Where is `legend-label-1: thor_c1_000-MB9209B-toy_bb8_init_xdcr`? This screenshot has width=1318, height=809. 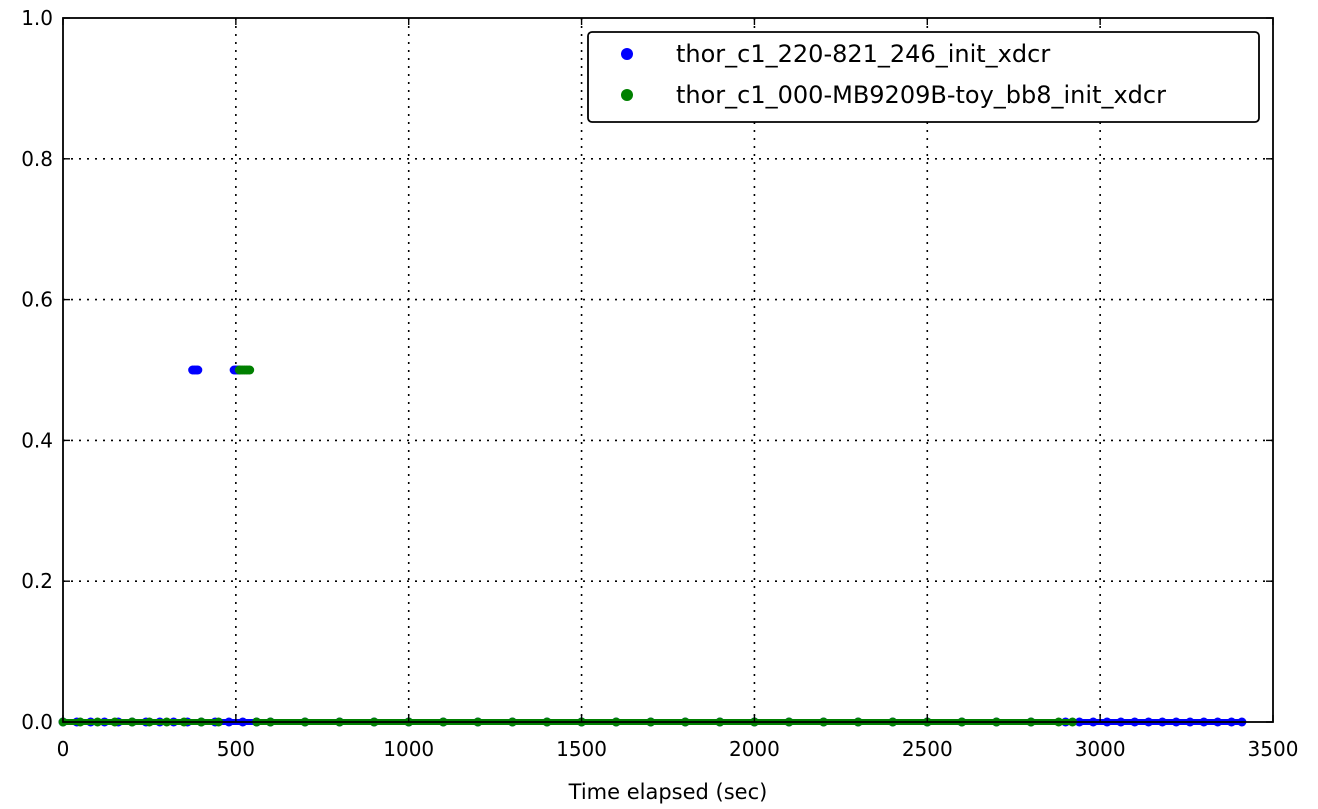
legend-label-1: thor_c1_000-MB9209B-toy_bb8_init_xdcr is located at coordinates (921, 95).